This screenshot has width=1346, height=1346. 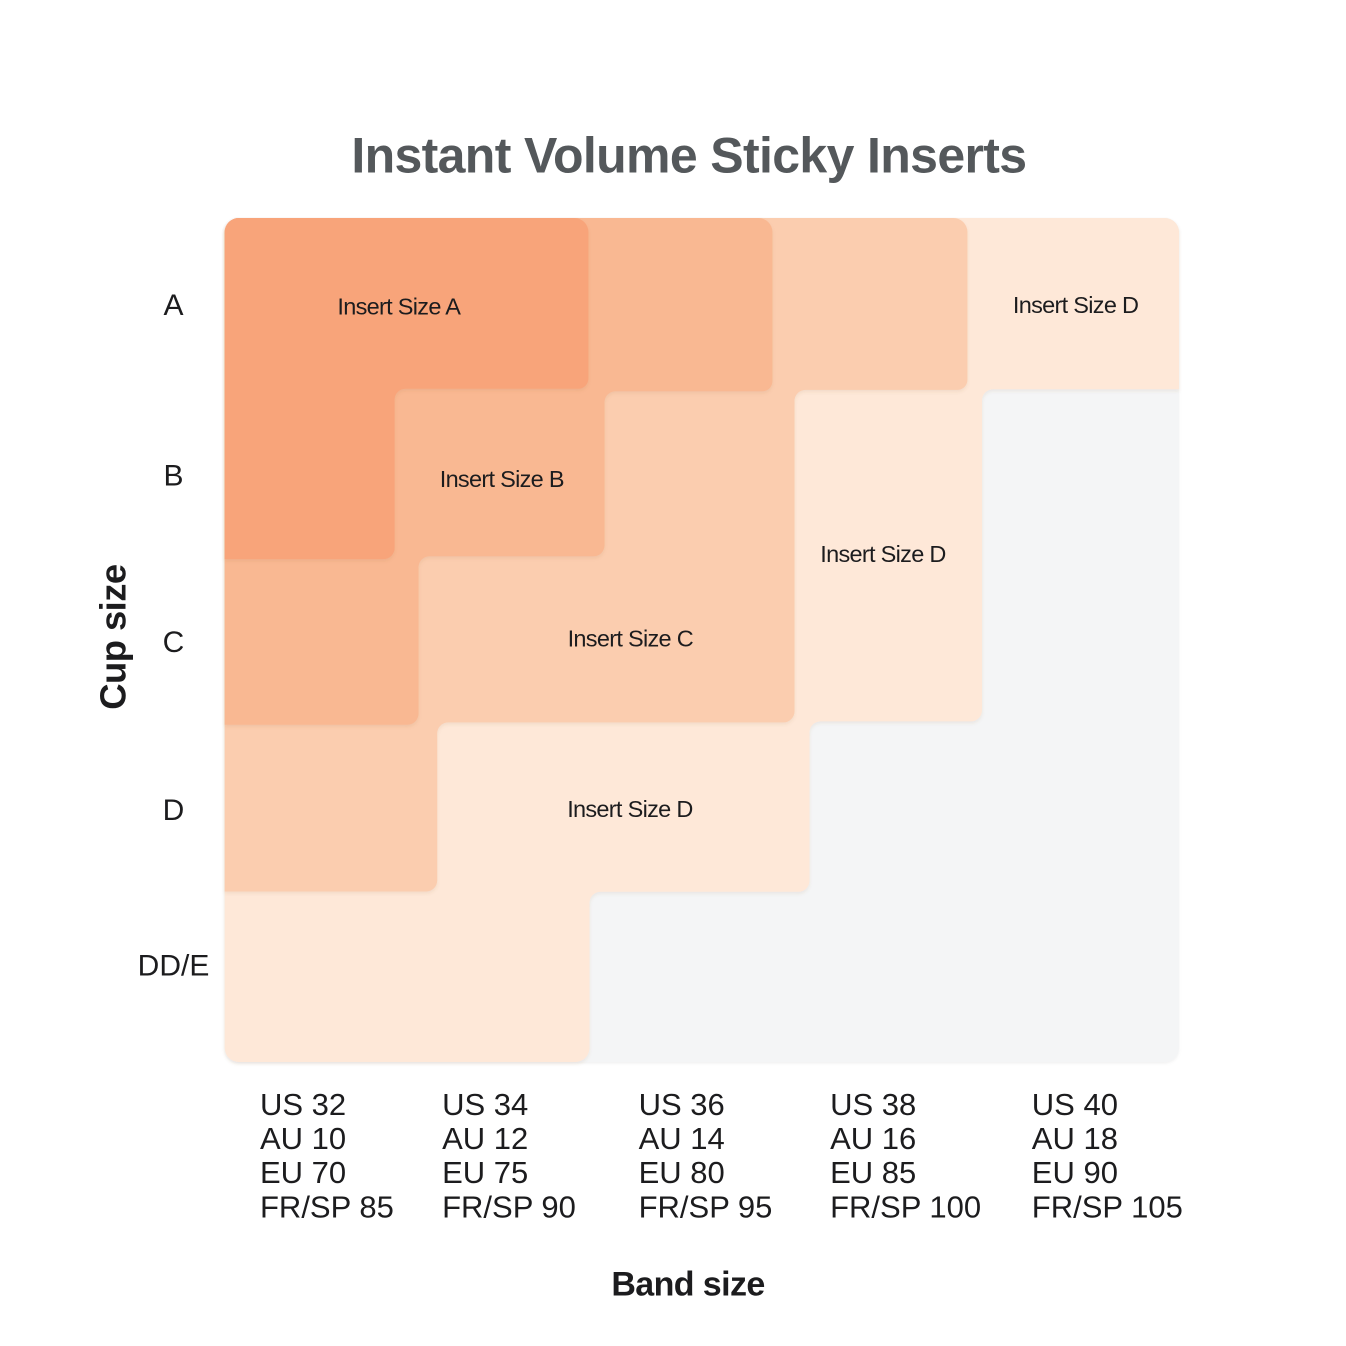 What do you see at coordinates (485, 1138) in the screenshot?
I see `svg-text: AU 12` at bounding box center [485, 1138].